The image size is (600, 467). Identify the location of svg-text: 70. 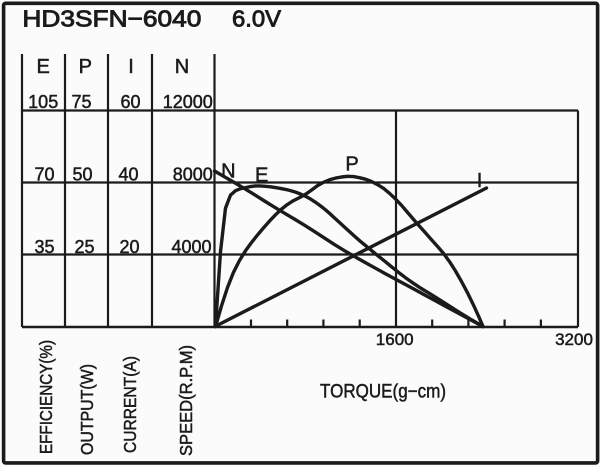
(44, 175).